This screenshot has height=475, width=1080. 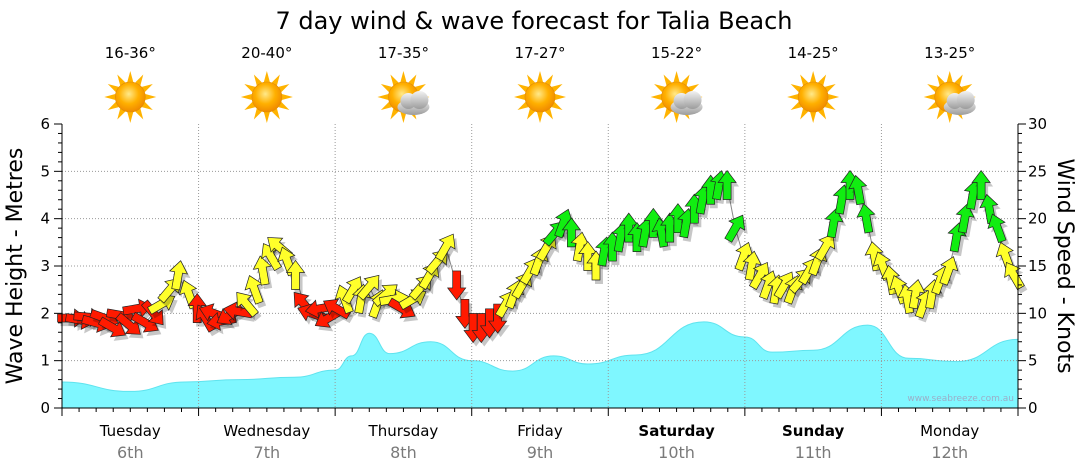 I want to click on right-tick-label: 15, so click(x=1037, y=266).